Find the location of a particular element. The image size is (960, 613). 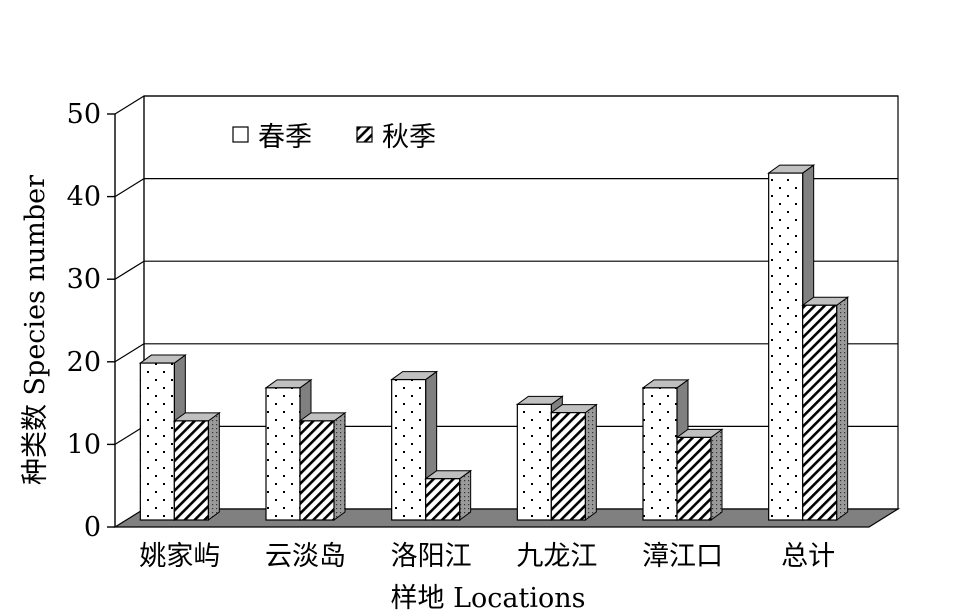

y-axis: 0 10 20 30 40 50 is located at coordinates (106, 319).